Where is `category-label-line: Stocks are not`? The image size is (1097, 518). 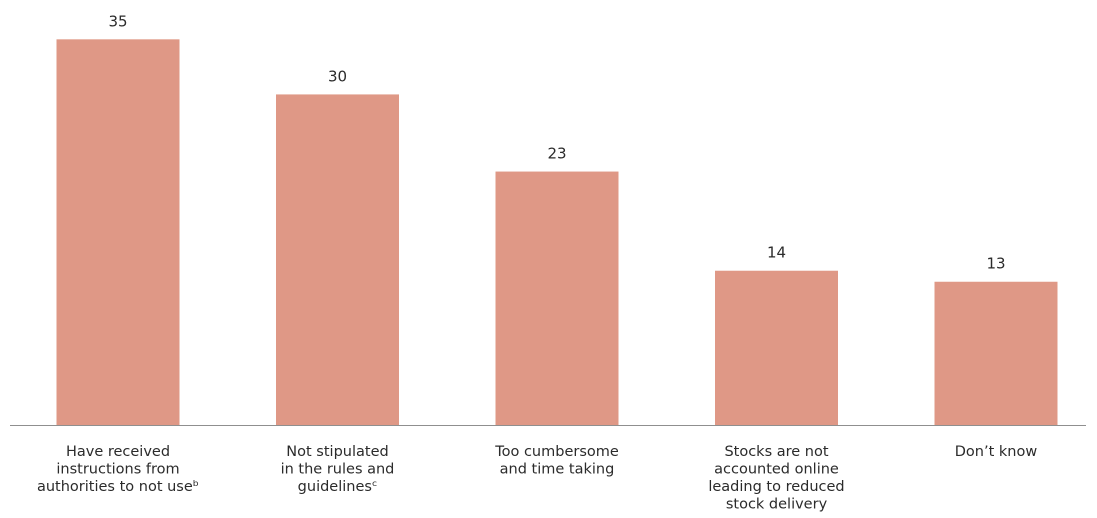
category-label-line: Stocks are not is located at coordinates (776, 452).